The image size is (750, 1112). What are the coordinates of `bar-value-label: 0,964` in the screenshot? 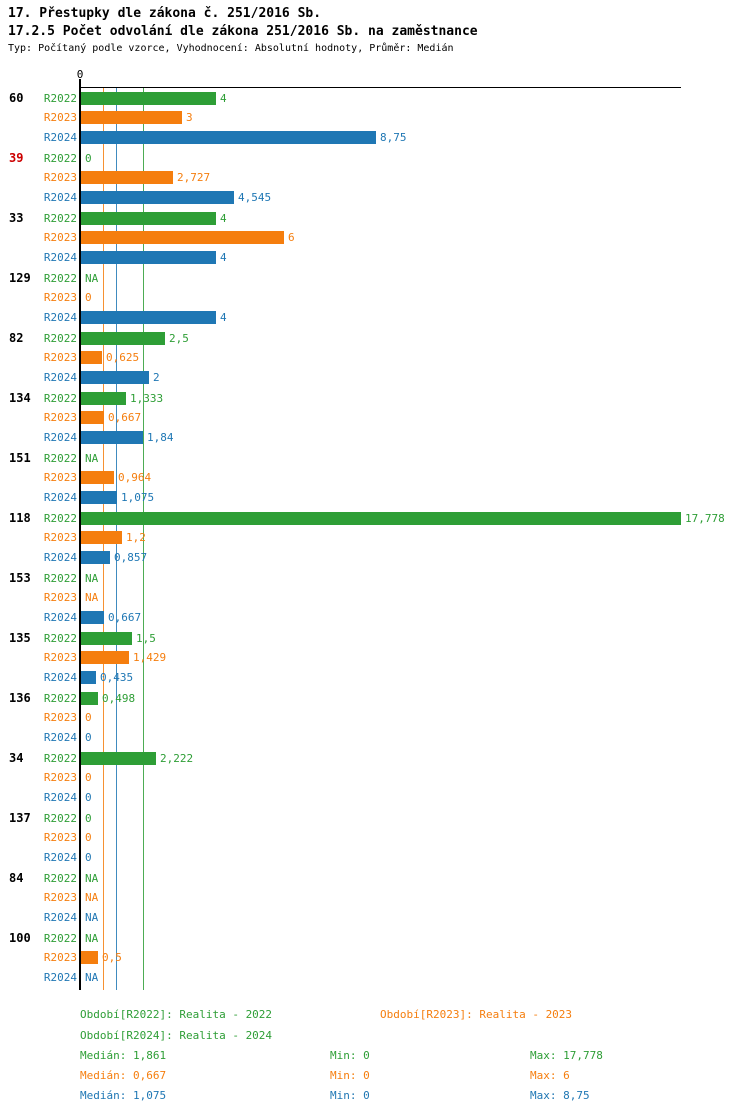 It's located at (135, 477).